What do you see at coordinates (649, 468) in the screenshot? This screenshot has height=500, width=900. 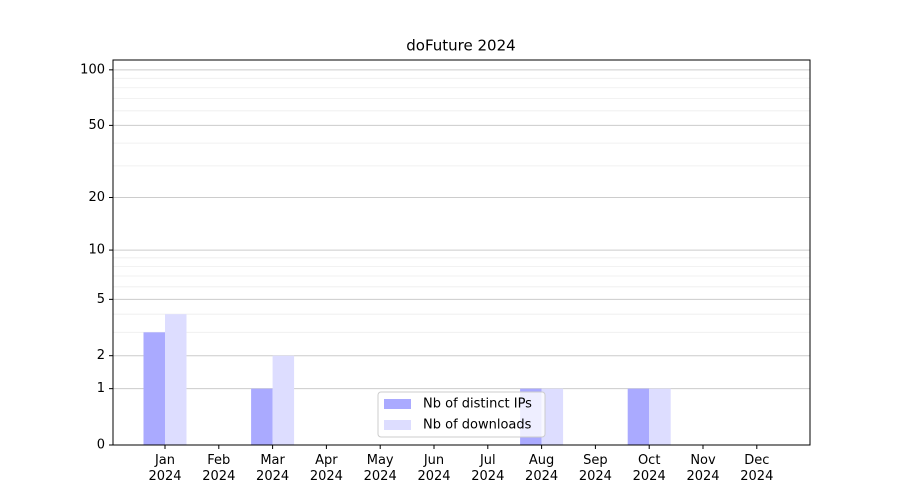 I see `x-tick-label: Oct 2024` at bounding box center [649, 468].